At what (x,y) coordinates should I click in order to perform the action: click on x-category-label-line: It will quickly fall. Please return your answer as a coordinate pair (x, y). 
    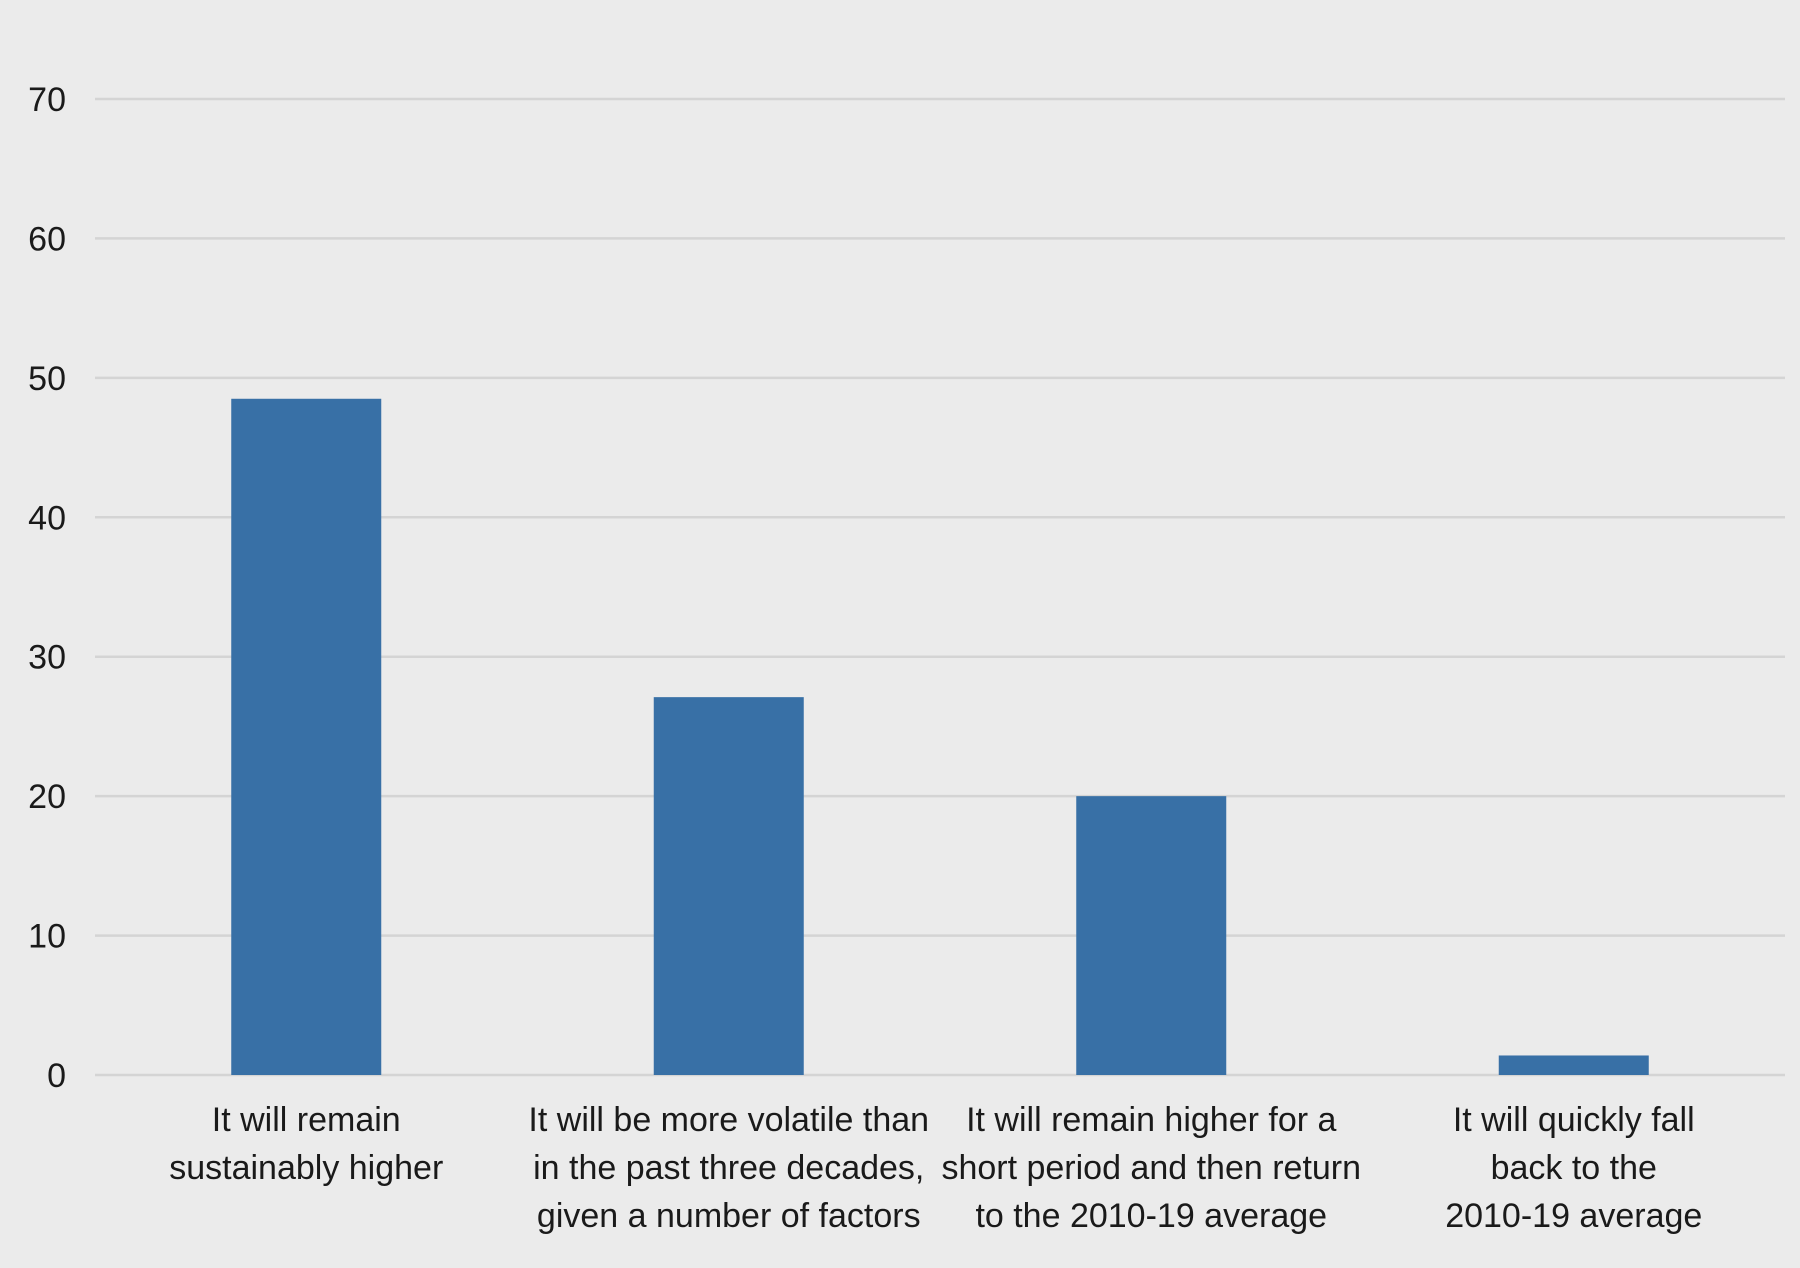
    Looking at the image, I should click on (1574, 1120).